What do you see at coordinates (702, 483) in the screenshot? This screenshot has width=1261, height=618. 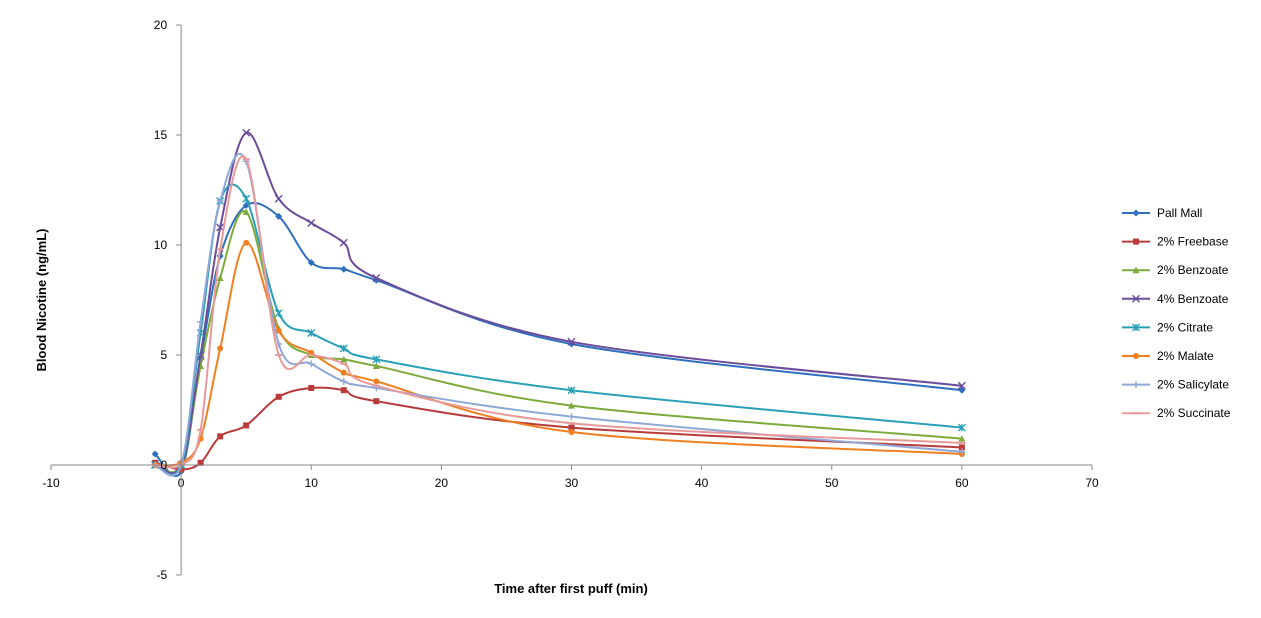 I see `x-tick-label: 40` at bounding box center [702, 483].